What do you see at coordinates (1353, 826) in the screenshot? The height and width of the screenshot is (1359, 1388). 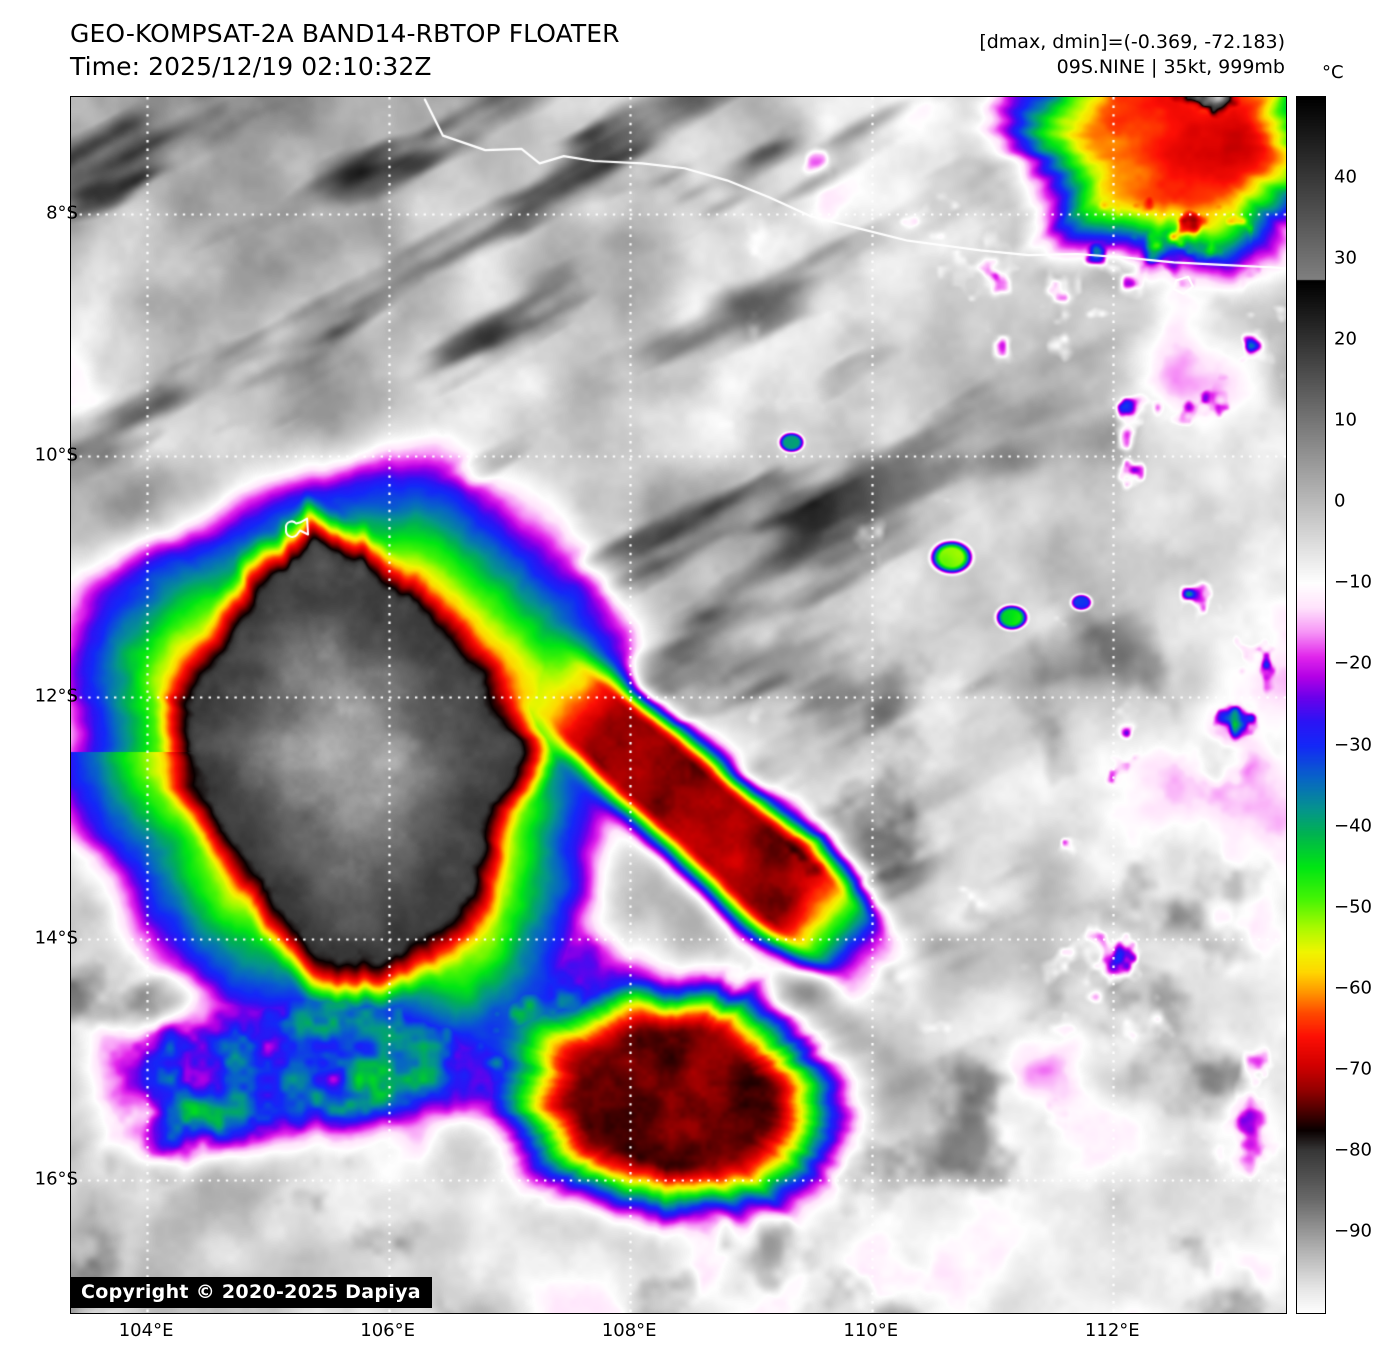 I see `colorbar-tick-8: −40` at bounding box center [1353, 826].